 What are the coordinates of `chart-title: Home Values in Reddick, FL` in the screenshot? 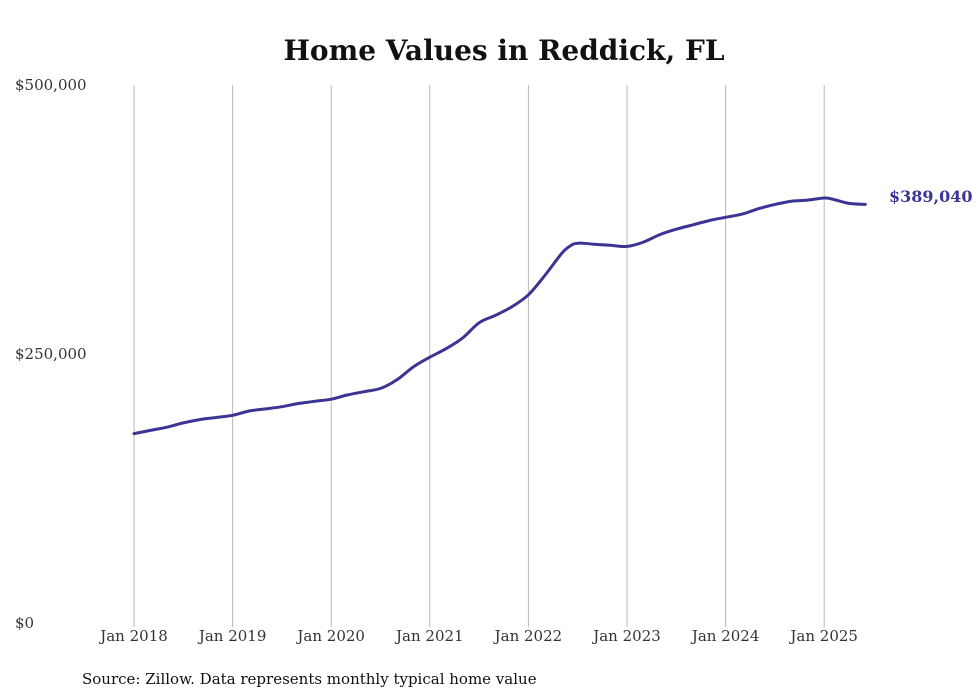 It's located at (503, 50).